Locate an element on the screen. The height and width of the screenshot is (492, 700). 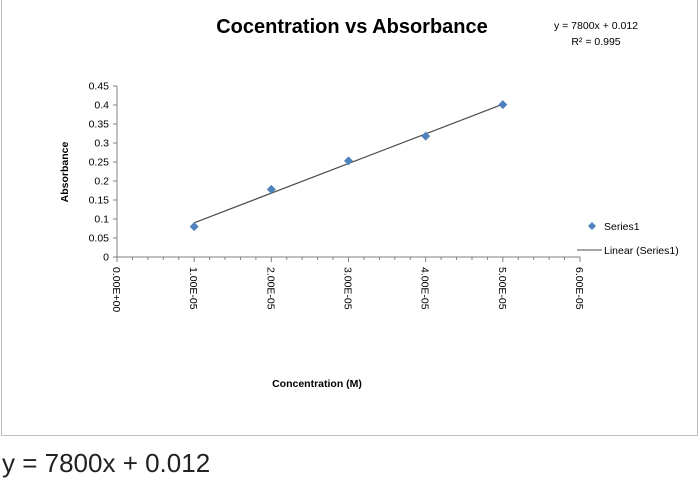
y-tick-label: 0.15 is located at coordinates (99, 201).